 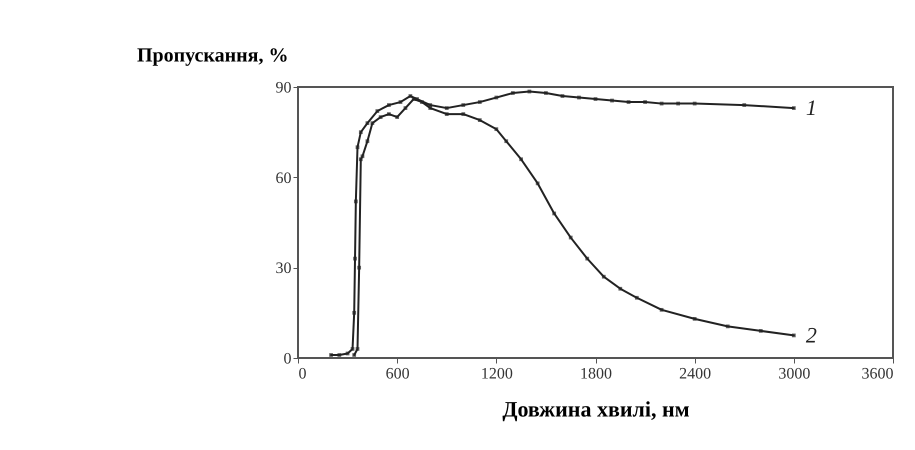 I want to click on x-axis-title: Довжина хвилі, нм, so click(x=596, y=409).